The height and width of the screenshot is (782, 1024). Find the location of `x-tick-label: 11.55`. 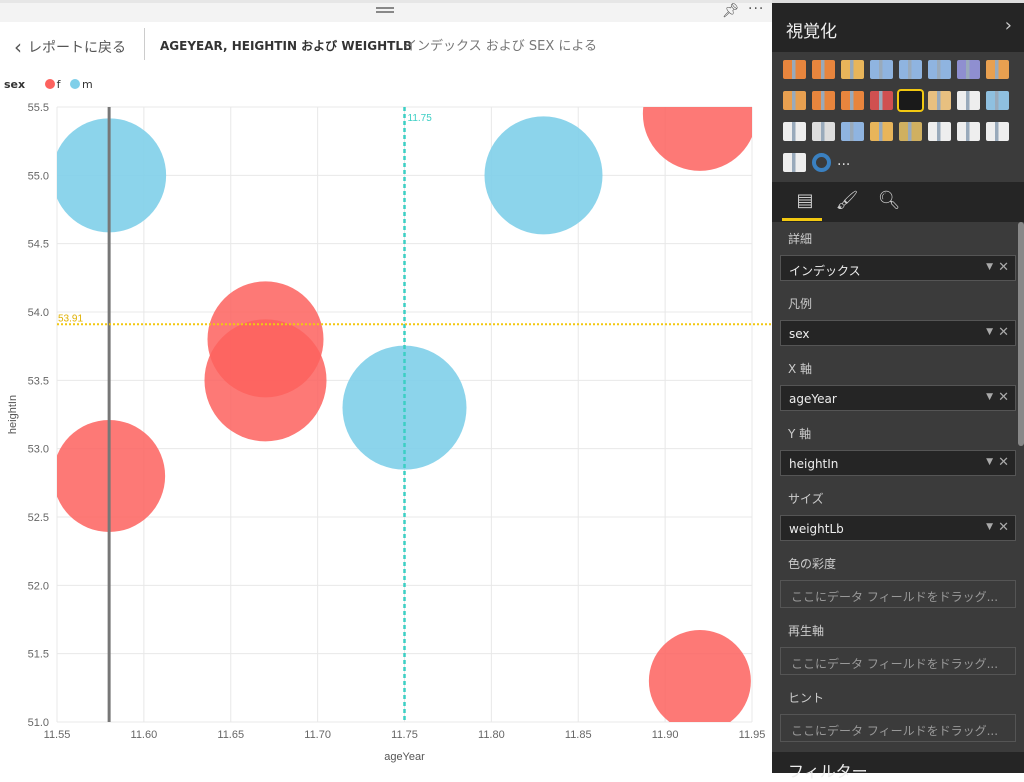

x-tick-label: 11.55 is located at coordinates (57, 735).